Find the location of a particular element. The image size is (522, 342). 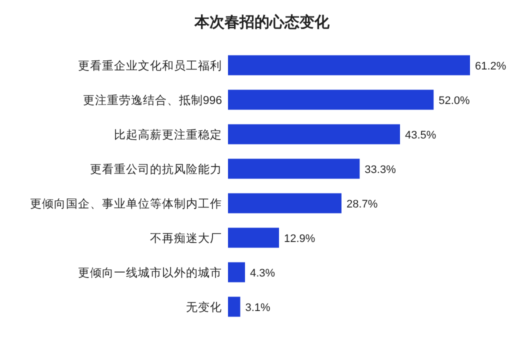

title: 本次春招的心态变化 is located at coordinates (262, 22).